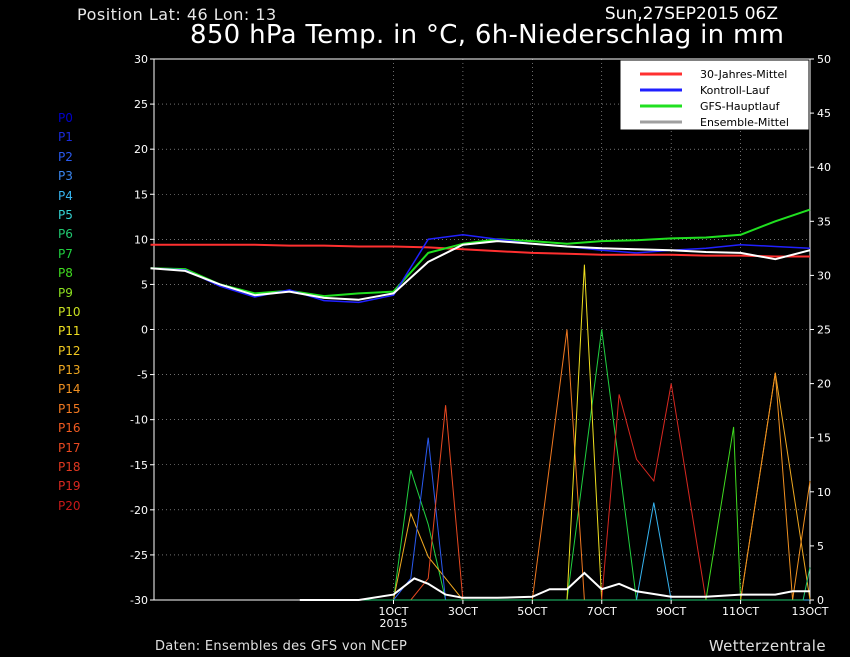 This screenshot has height=657, width=850. I want to click on left-tick-label: -10, so click(139, 420).